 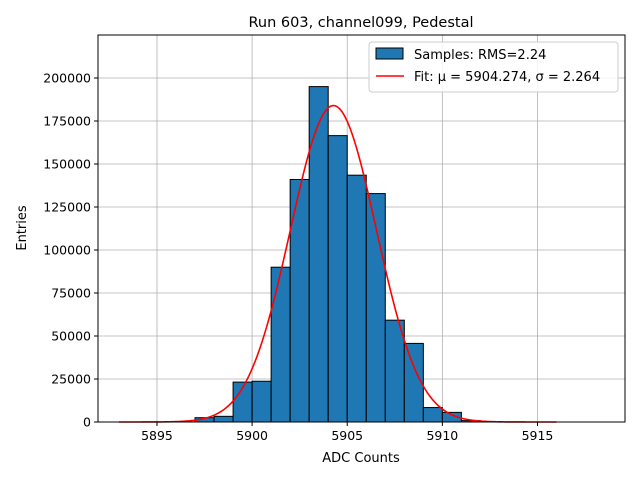 What do you see at coordinates (389, 53) in the screenshot?
I see `legend-swatch-samples` at bounding box center [389, 53].